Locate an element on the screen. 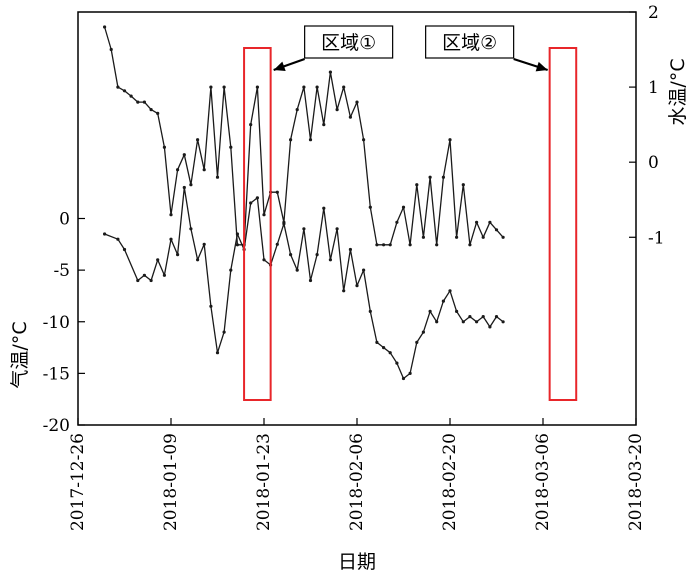 This screenshot has height=575, width=700. y-left-tick-label: -5 is located at coordinates (61, 271).